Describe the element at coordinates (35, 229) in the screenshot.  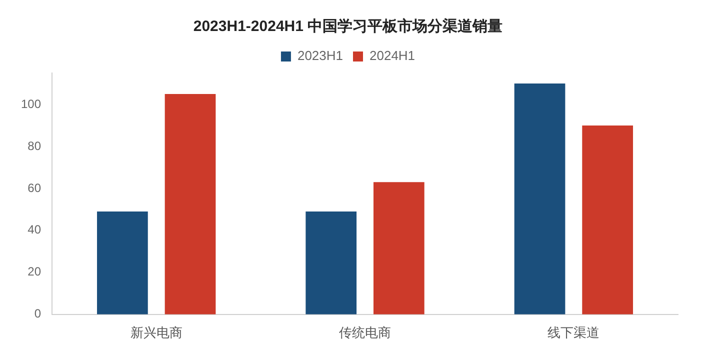
I see `y-tick-label: 40` at that location.